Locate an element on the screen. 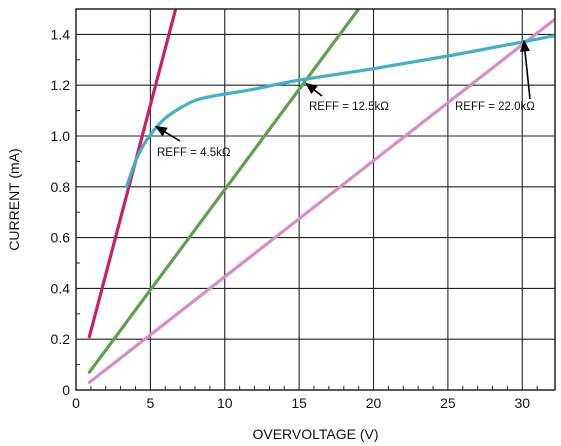  y-tick-label: 0.2 is located at coordinates (61, 339).